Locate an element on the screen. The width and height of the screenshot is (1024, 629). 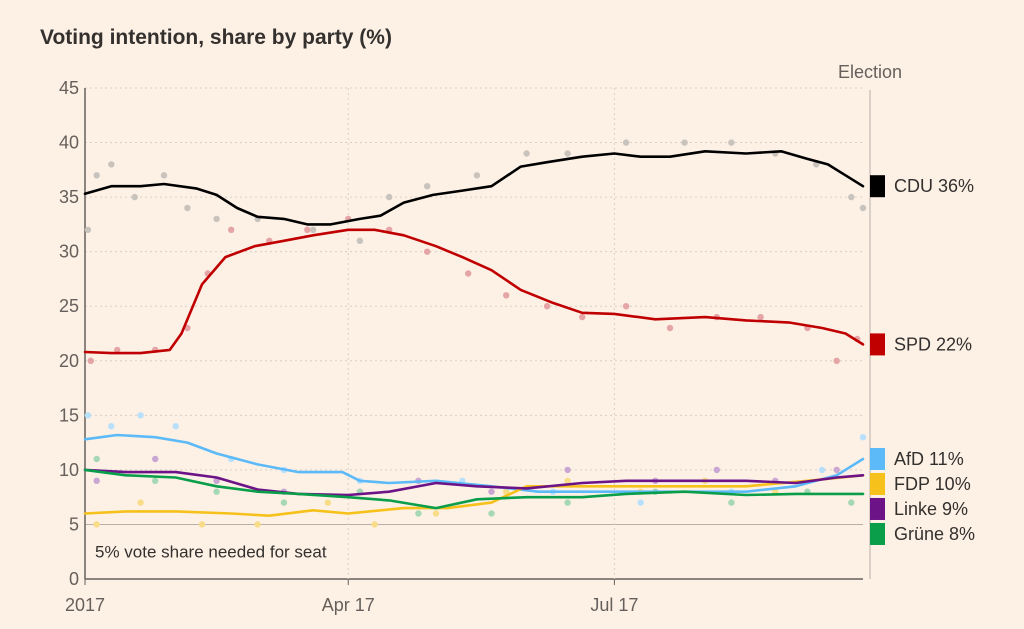
y-tick-label-20: 20 is located at coordinates (69, 361).